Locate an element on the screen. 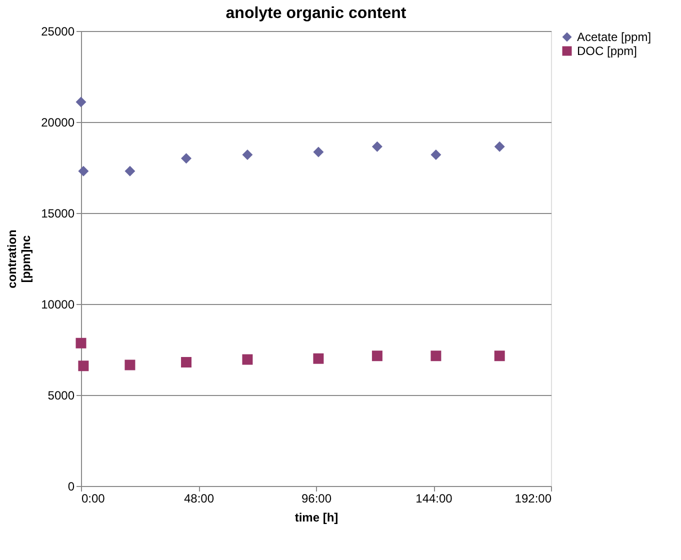  y-tick-label: 10000 is located at coordinates (58, 305).